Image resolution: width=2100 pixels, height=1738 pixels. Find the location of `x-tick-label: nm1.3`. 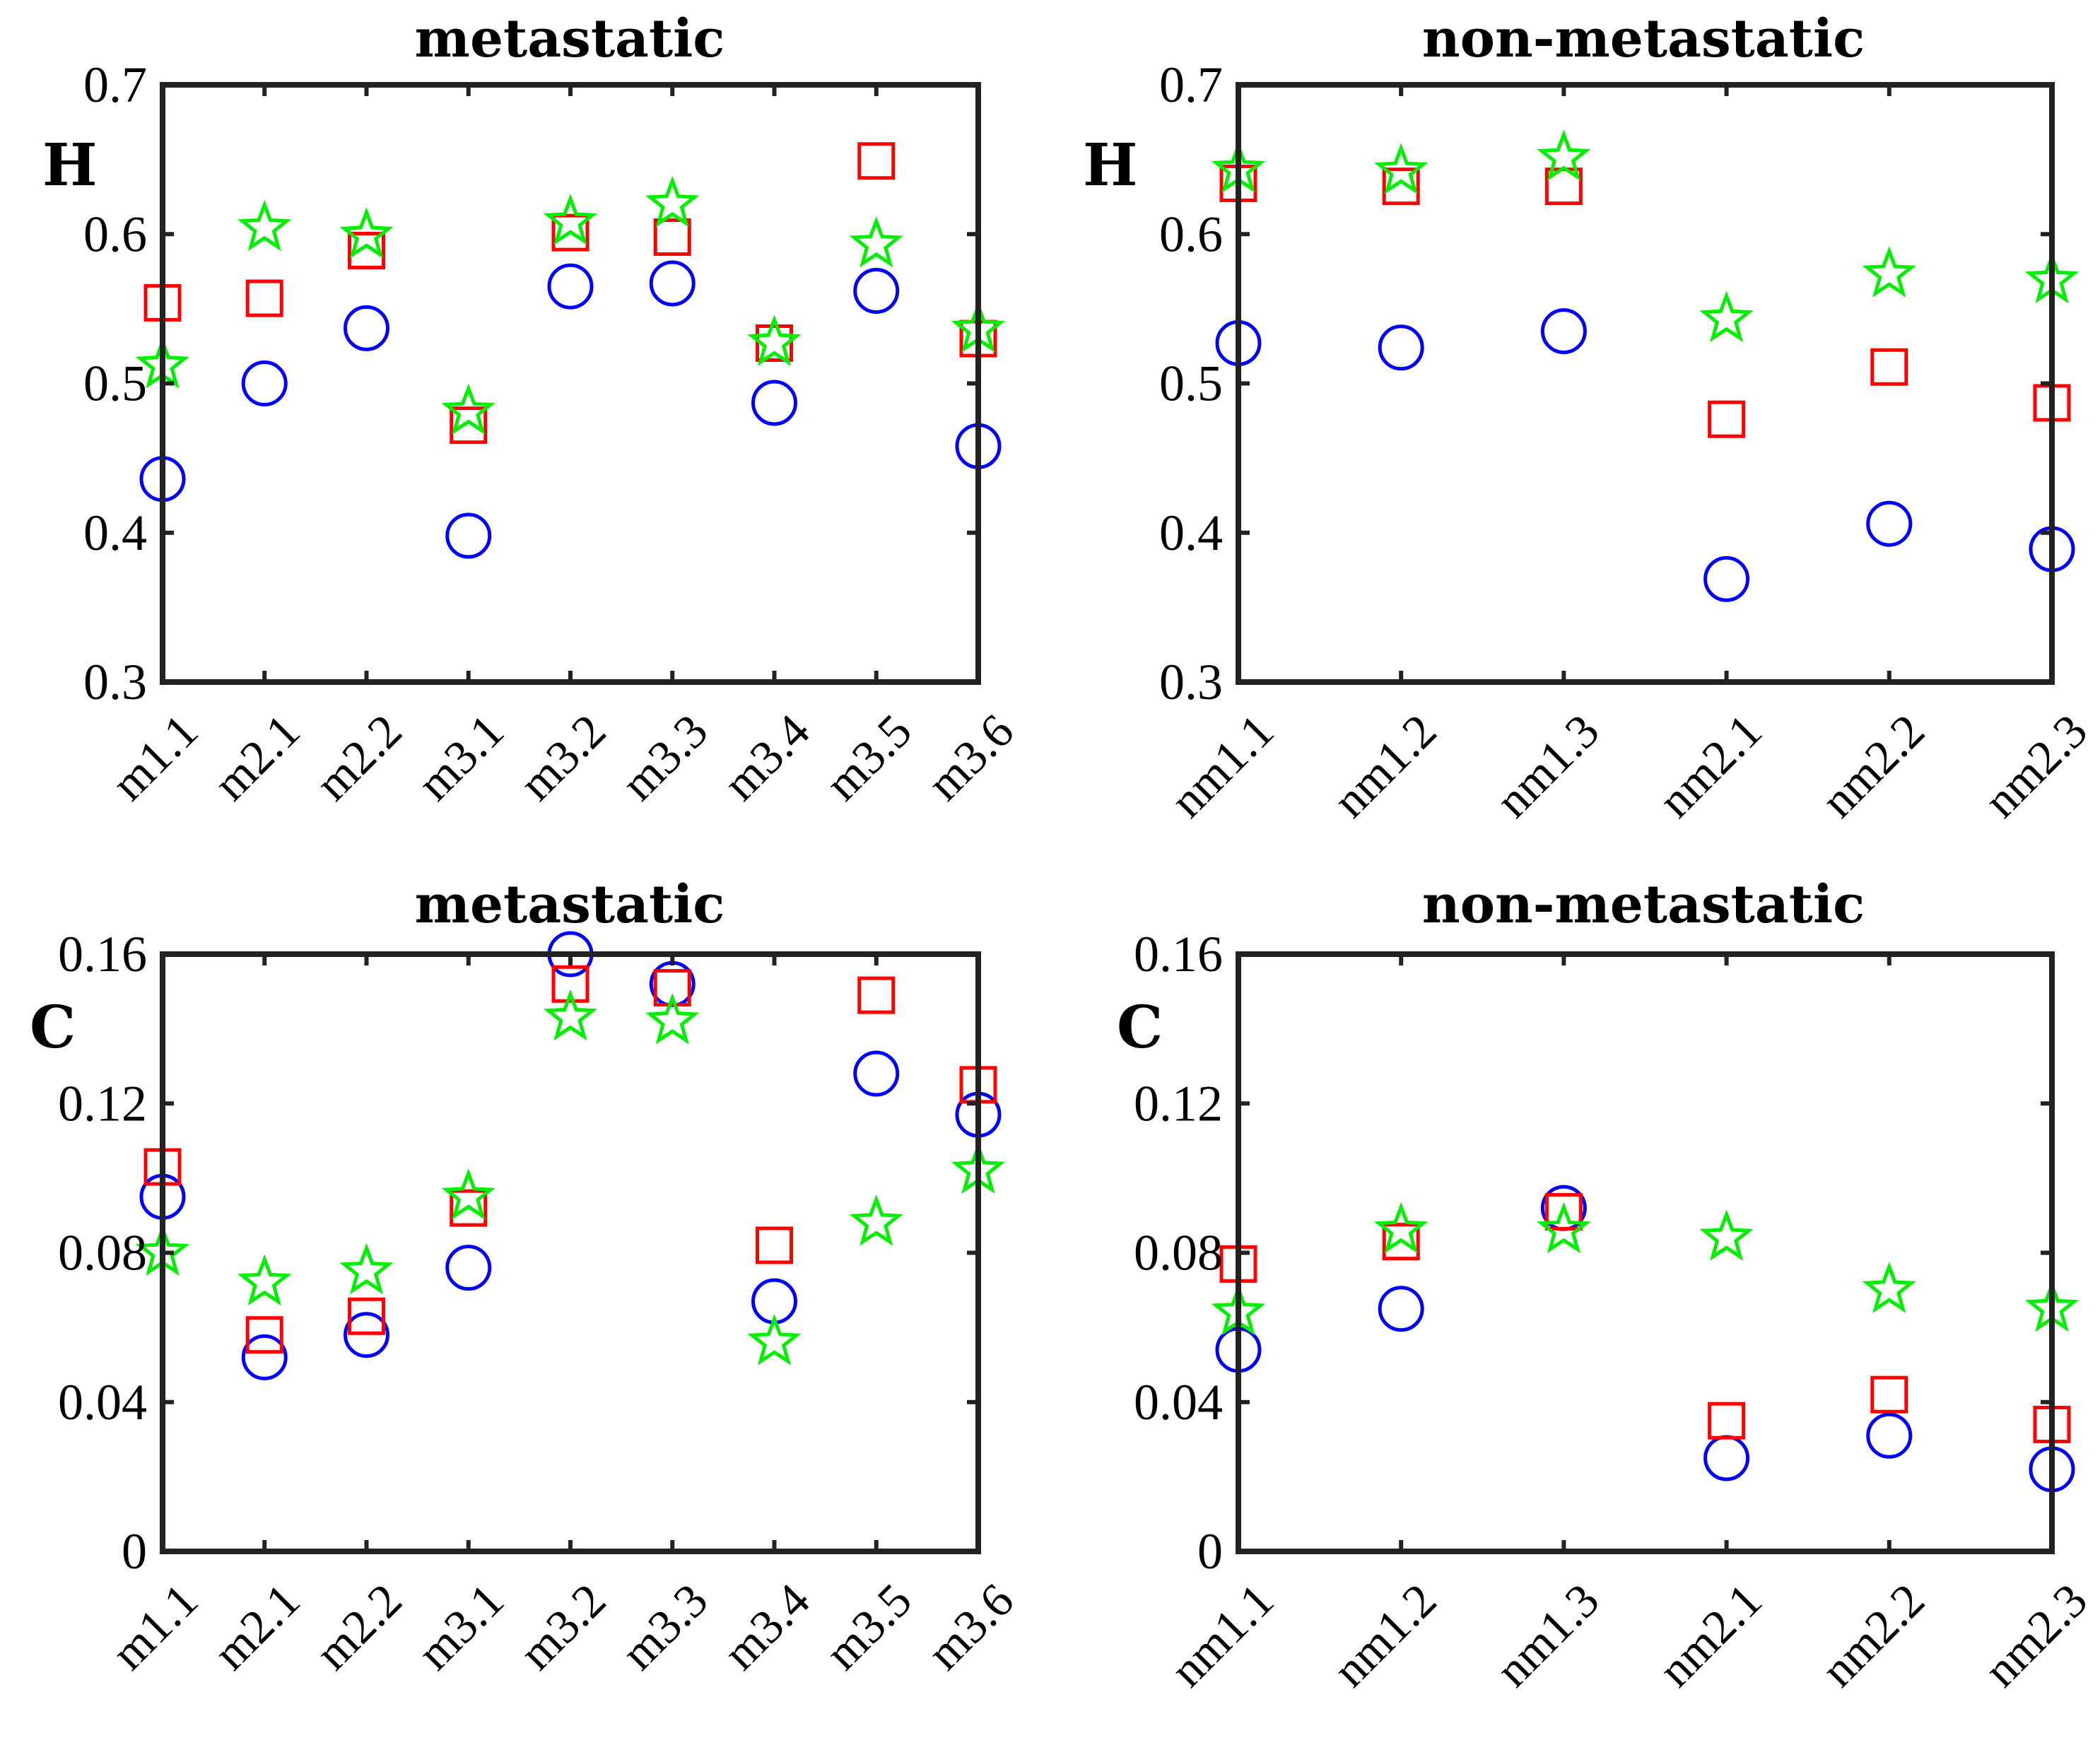

x-tick-label: nm1.3 is located at coordinates (1547, 766).